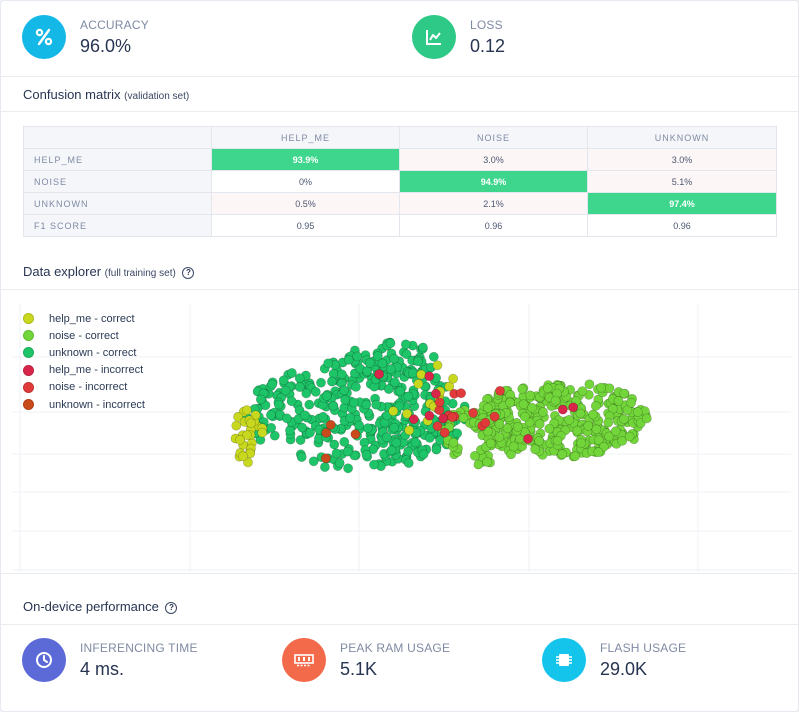  What do you see at coordinates (84, 335) in the screenshot?
I see `legend-item: noise - correct` at bounding box center [84, 335].